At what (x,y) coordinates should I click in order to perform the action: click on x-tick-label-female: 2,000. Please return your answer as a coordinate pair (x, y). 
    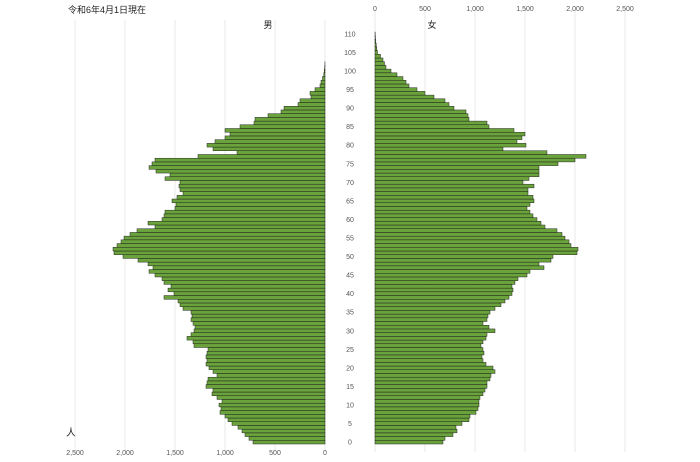
    Looking at the image, I should click on (575, 9).